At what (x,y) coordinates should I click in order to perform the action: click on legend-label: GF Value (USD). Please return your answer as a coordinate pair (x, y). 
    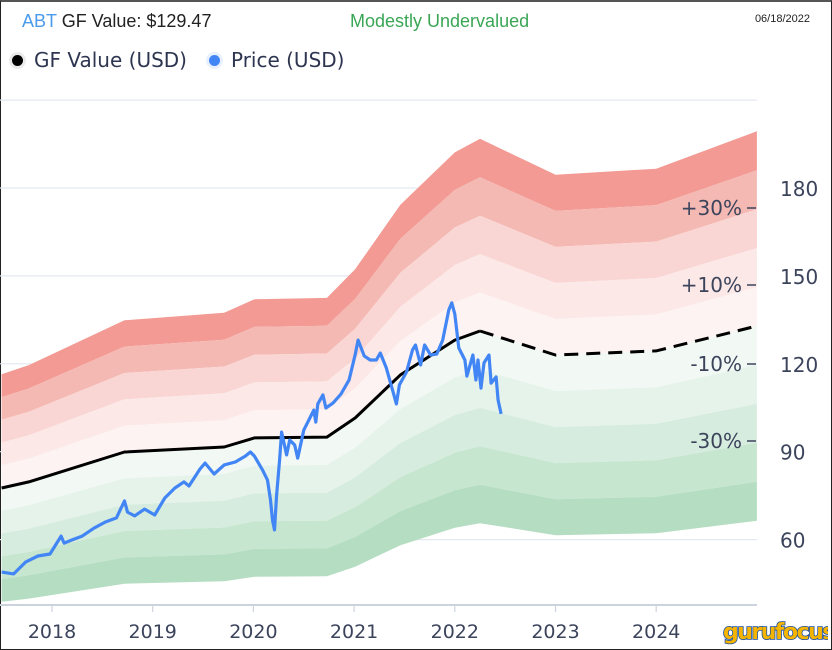
    Looking at the image, I should click on (110, 60).